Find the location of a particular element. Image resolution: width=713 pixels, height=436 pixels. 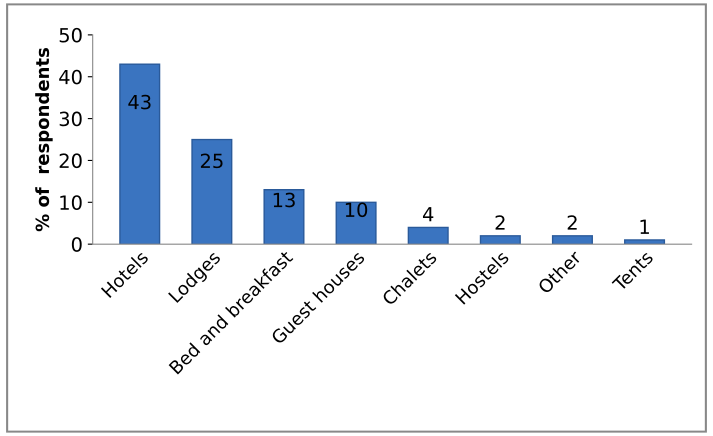

y-tick-label: 40 is located at coordinates (70, 77).